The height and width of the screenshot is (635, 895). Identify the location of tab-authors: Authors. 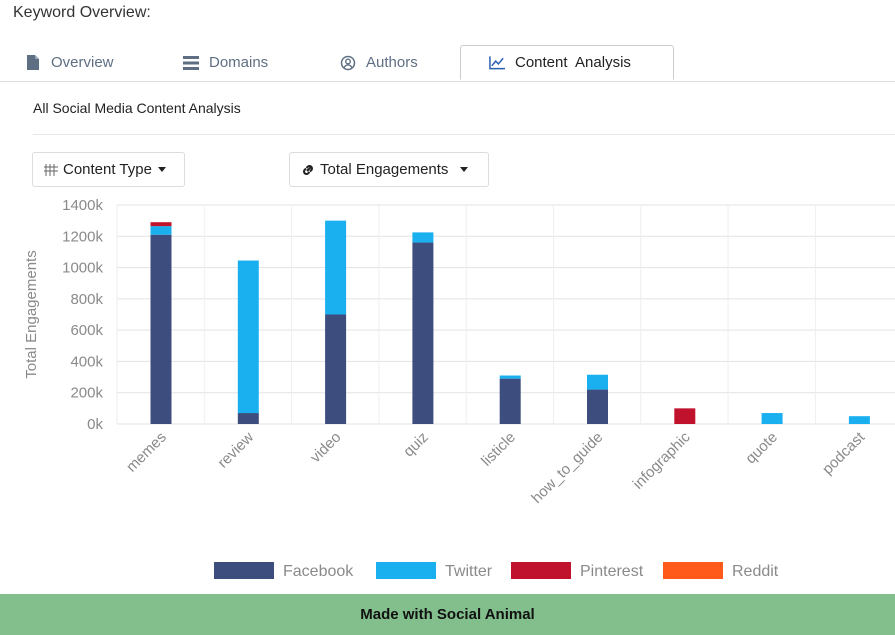
(379, 62).